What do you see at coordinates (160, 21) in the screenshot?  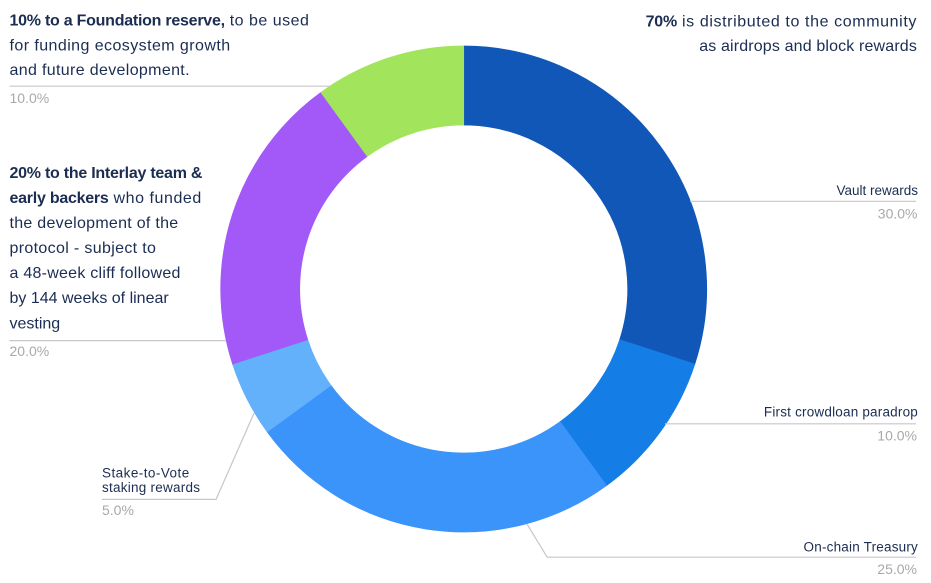 I see `svg-text:10% to a Foundation reserve, t: 10% to a Foundation reserve, to be used` at bounding box center [160, 21].